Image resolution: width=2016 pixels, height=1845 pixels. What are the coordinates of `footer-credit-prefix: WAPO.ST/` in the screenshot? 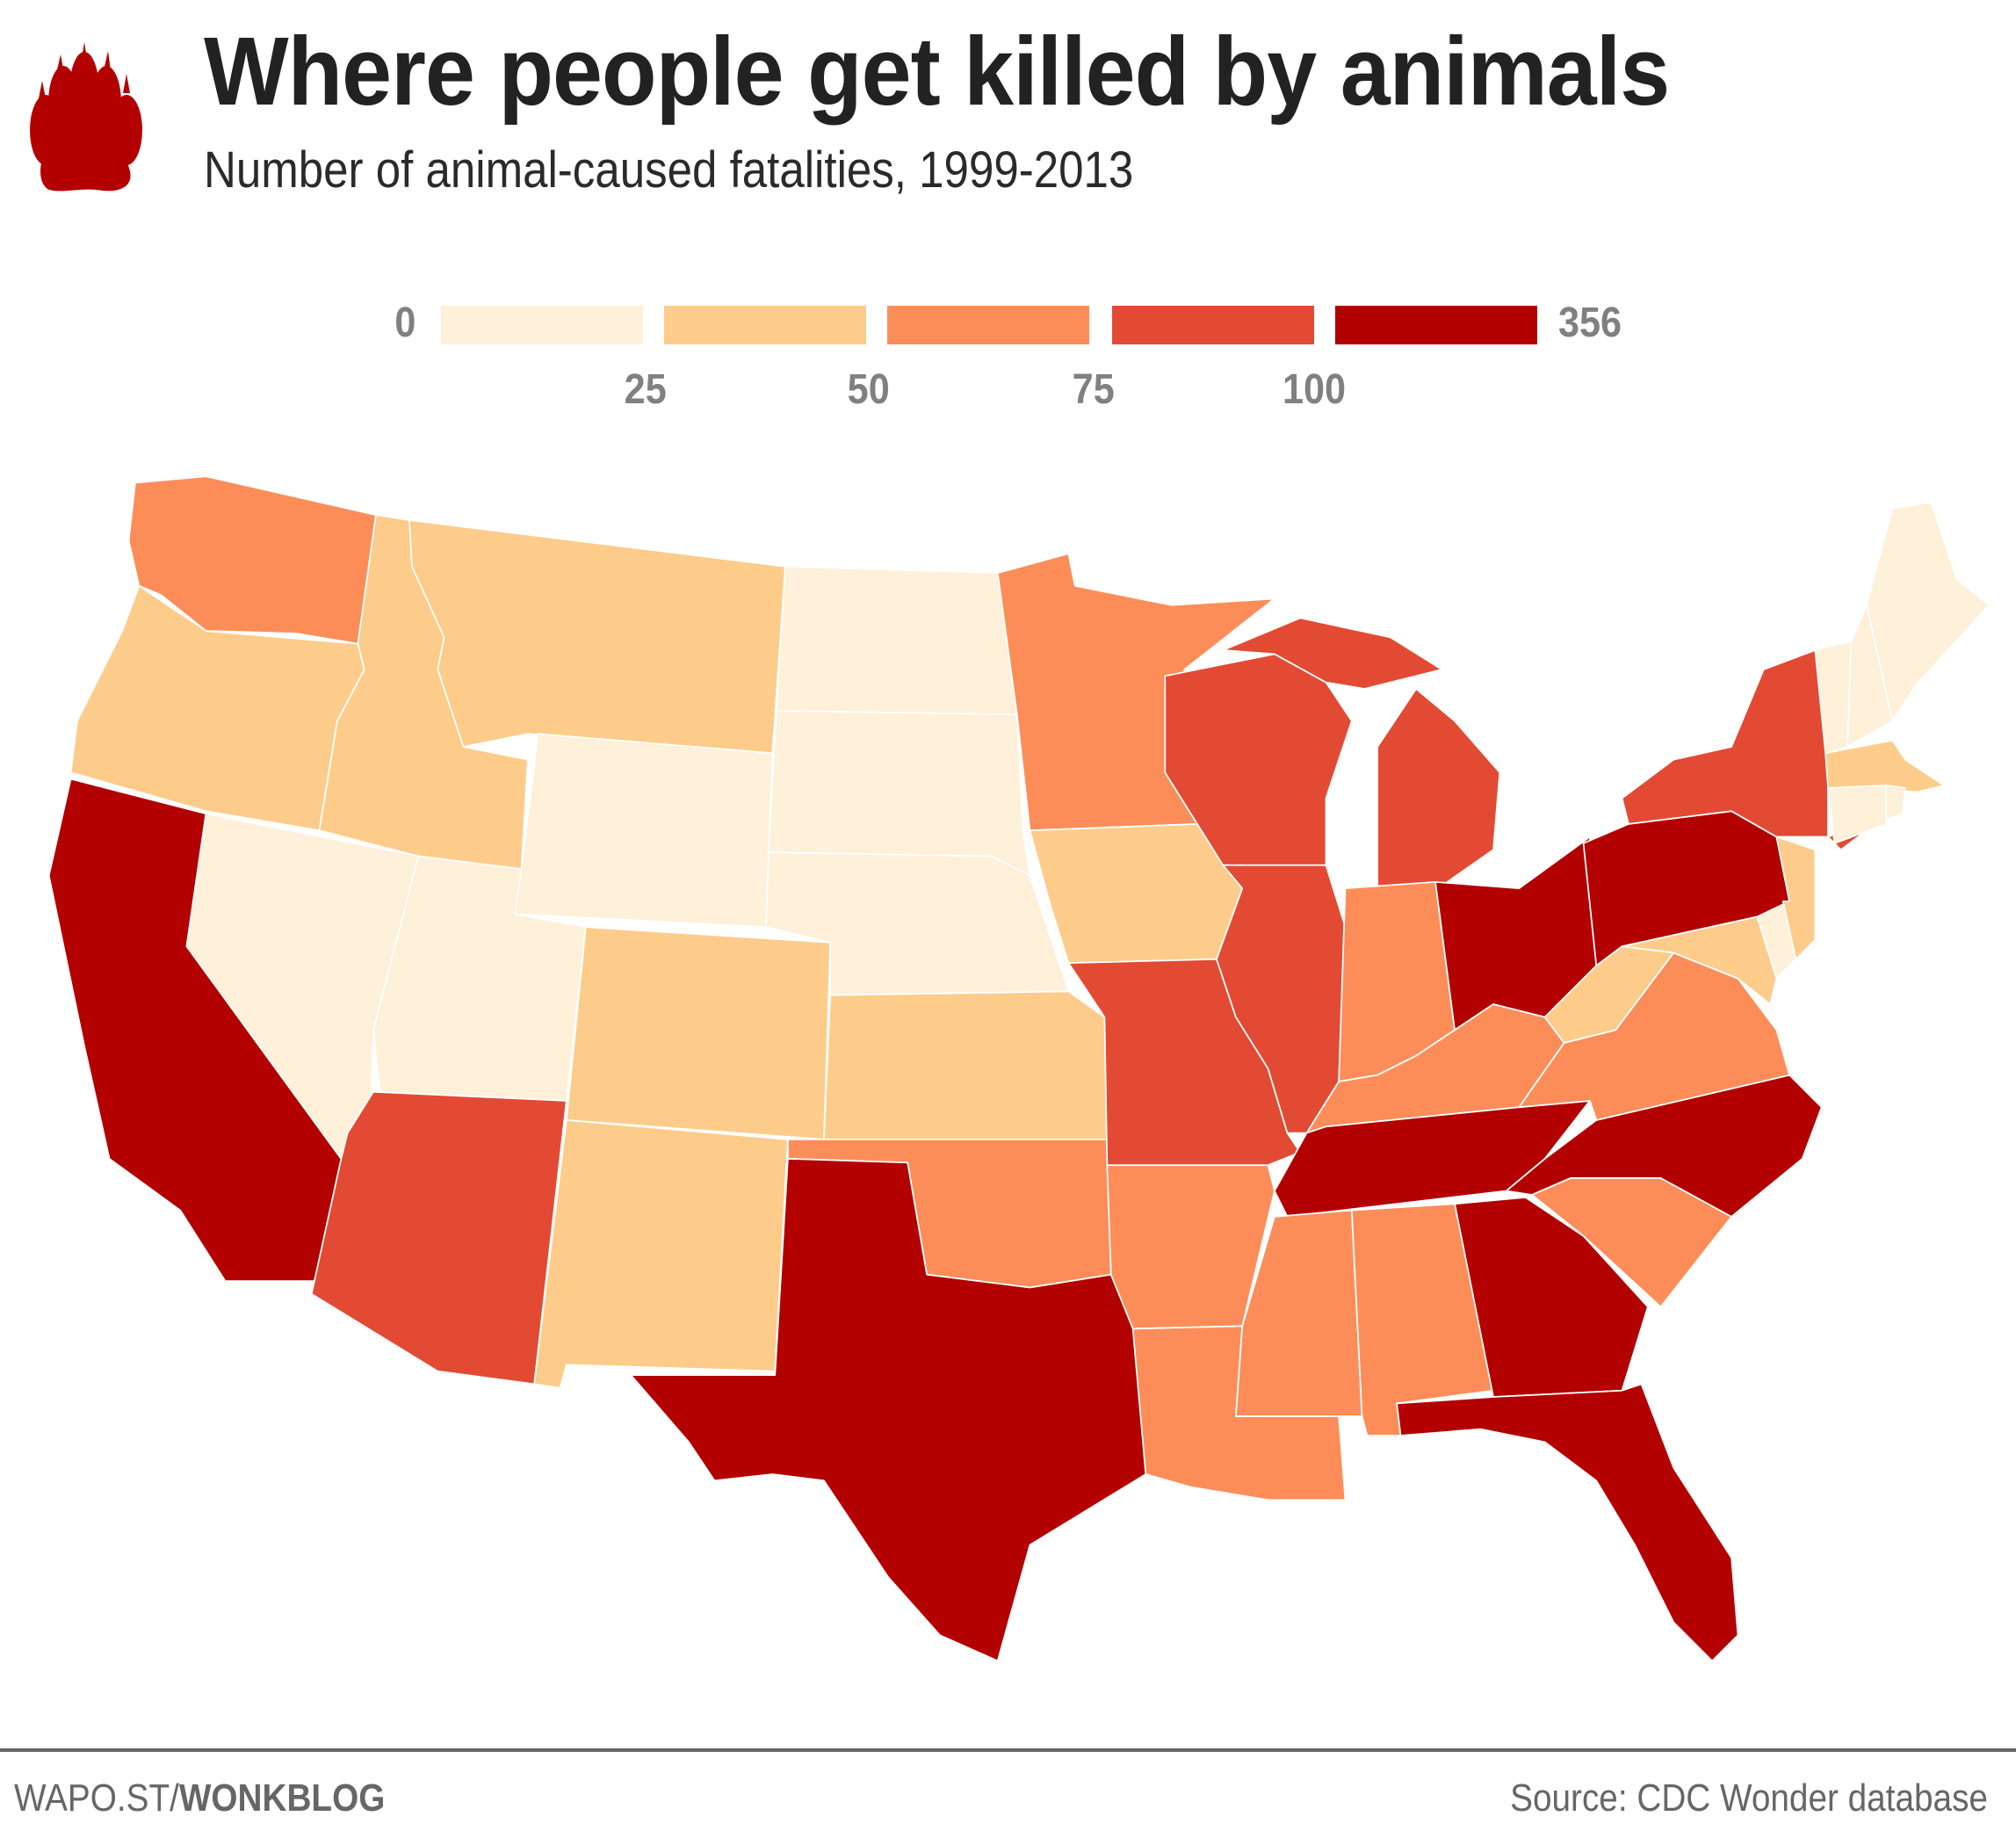 It's located at (96, 1798).